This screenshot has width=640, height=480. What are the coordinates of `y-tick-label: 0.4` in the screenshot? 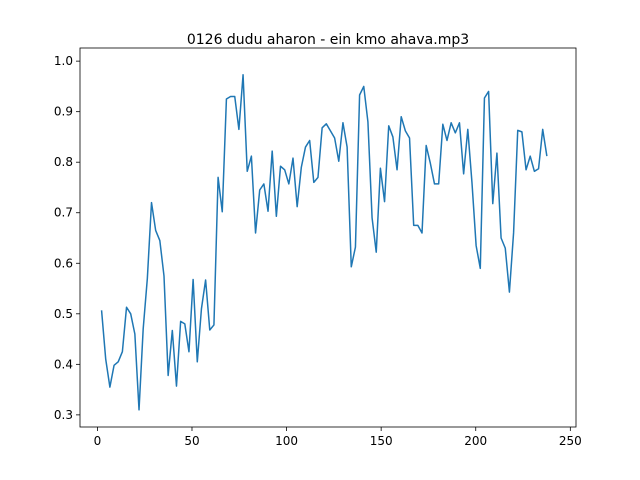 It's located at (63, 364).